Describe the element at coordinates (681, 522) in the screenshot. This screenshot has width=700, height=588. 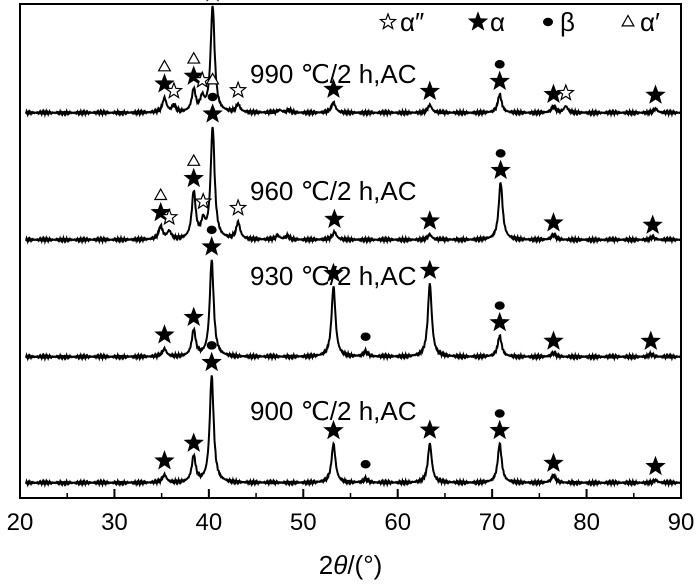
I see `x-tick-label: 90` at that location.